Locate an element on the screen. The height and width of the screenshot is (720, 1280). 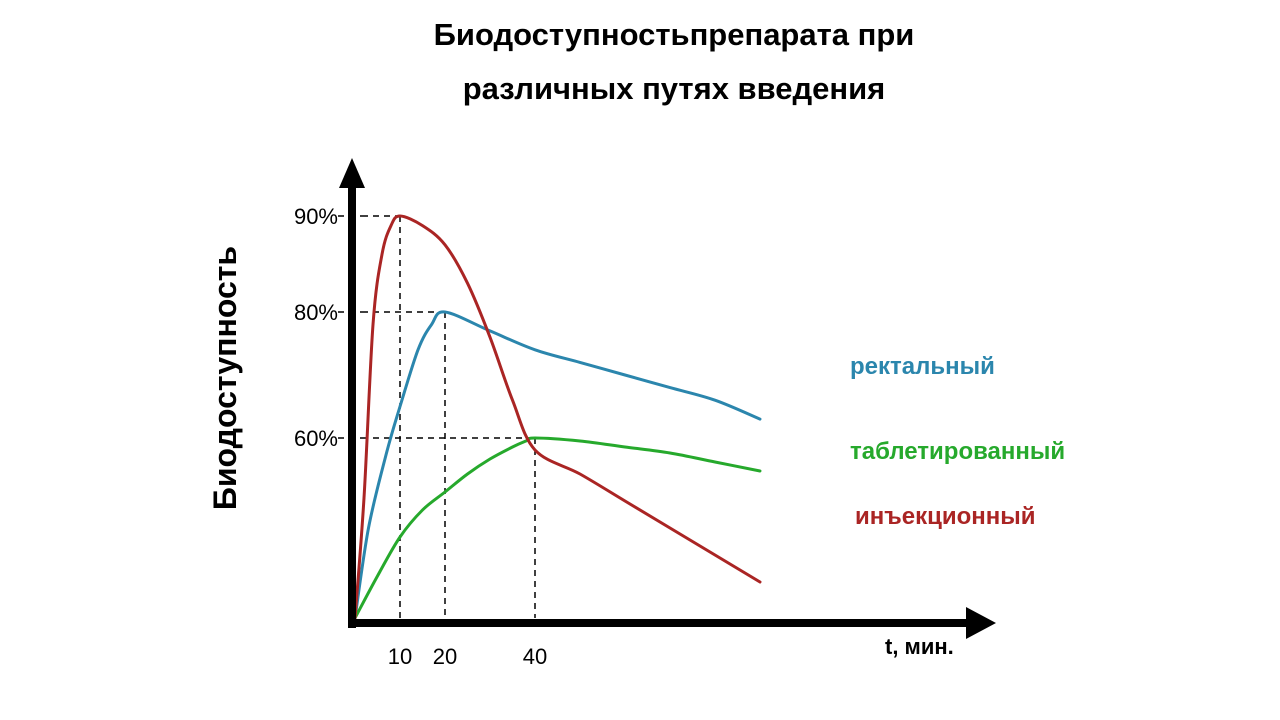
series-labels: ректальный таблетированный инъекционный is located at coordinates (957, 441).